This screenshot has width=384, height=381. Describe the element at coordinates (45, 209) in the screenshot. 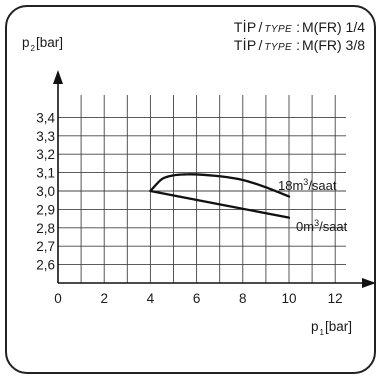

I see `y-tick-label: 2,9` at that location.